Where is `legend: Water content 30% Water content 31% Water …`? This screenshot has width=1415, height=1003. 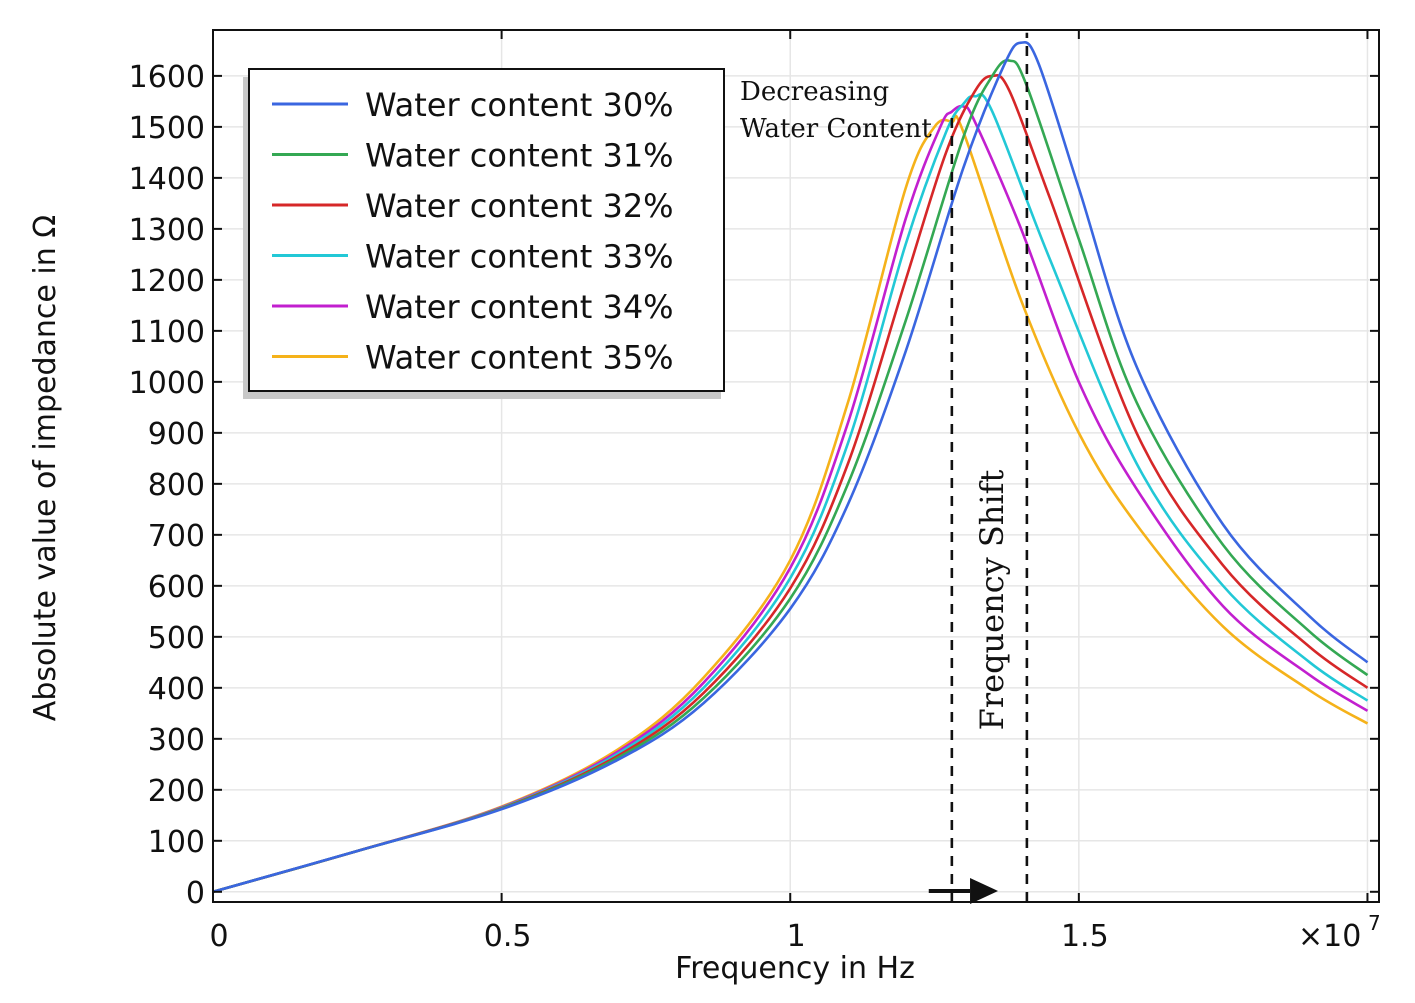
legend: Water content 30% Water content 31% Water … is located at coordinates (484, 233).